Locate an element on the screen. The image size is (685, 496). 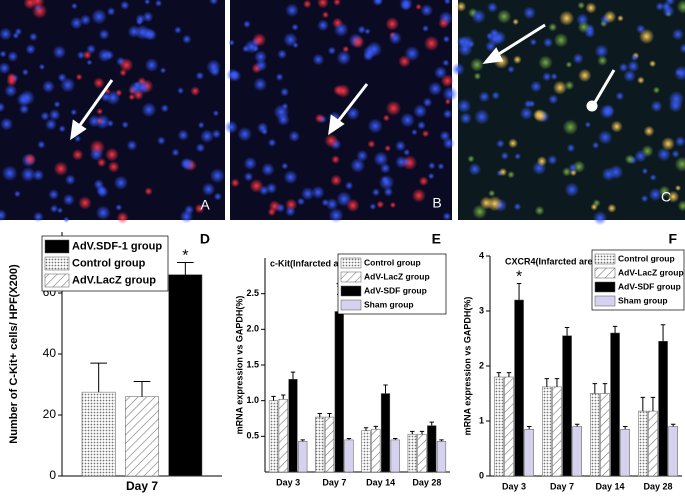
legend-label: AdV.SDF-1 group is located at coordinates (117, 246).